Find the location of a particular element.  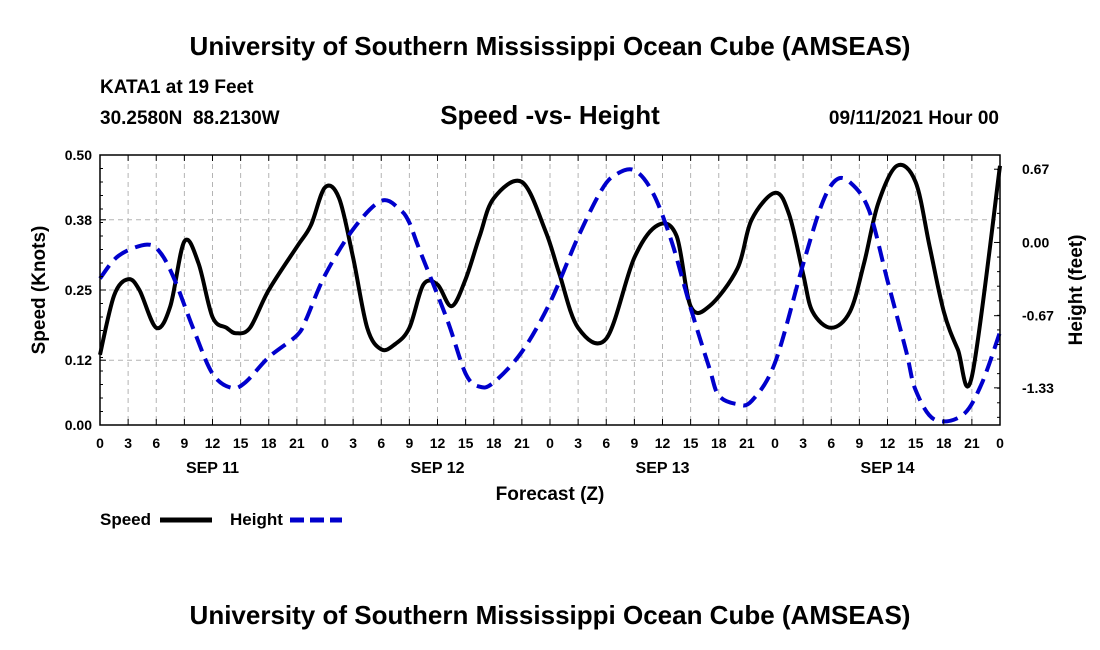

chart-title: Speed -vs- Height is located at coordinates (550, 115).